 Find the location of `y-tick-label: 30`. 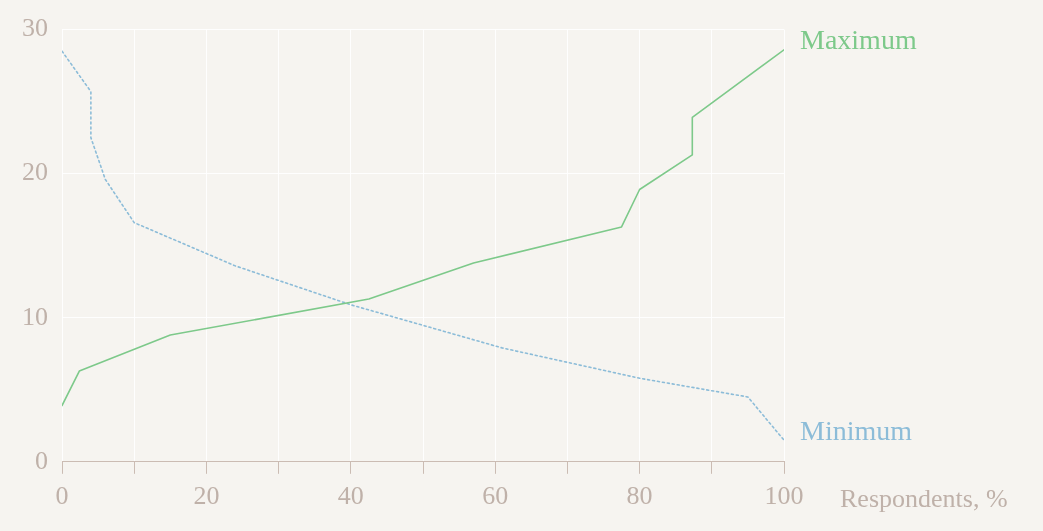

y-tick-label: 30 is located at coordinates (35, 28).